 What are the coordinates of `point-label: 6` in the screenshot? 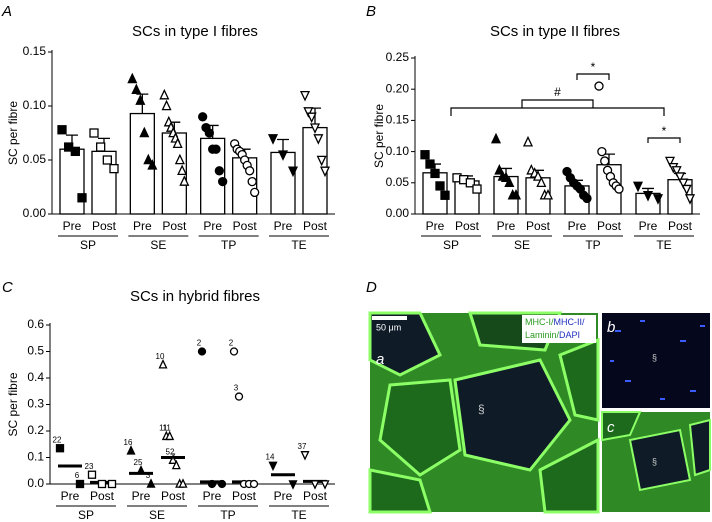 It's located at (77, 475).